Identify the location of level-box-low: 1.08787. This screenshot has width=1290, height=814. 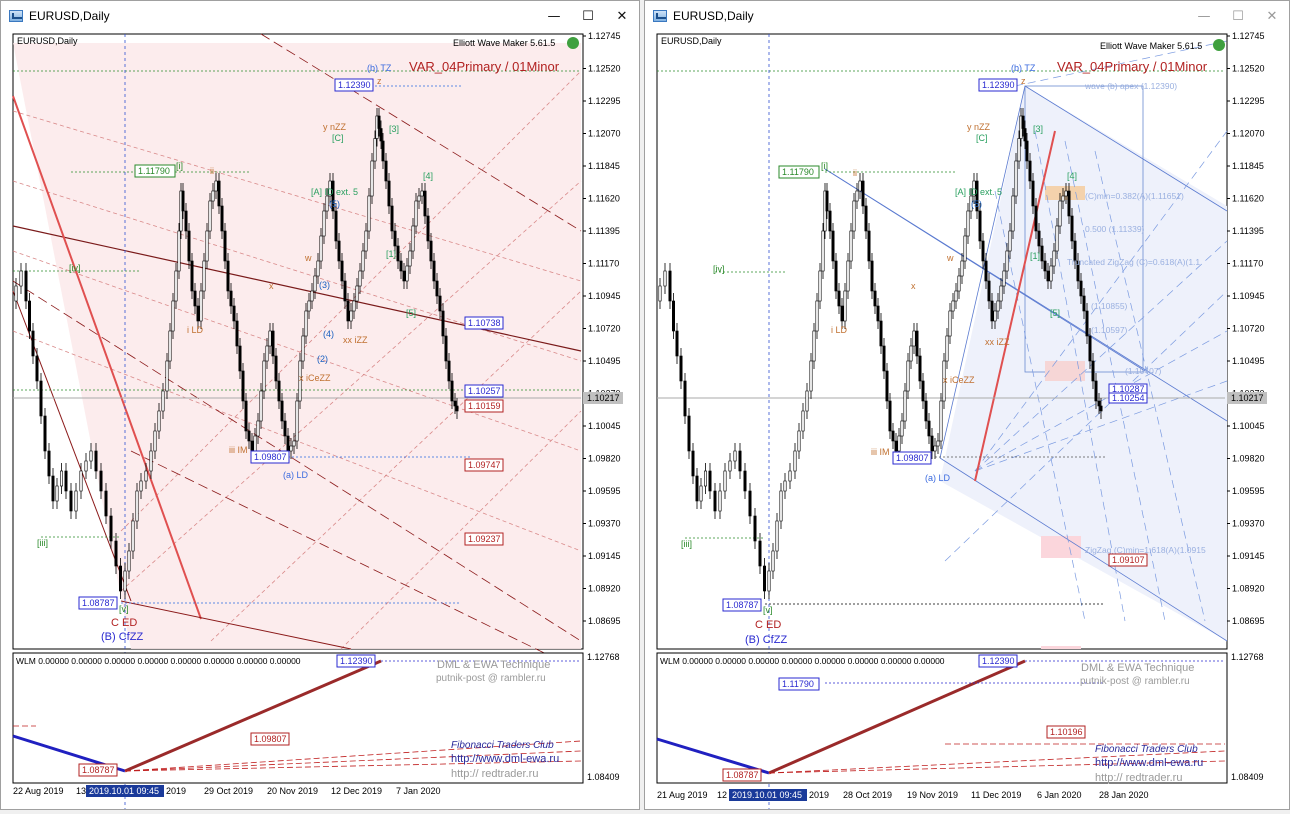
(98, 603).